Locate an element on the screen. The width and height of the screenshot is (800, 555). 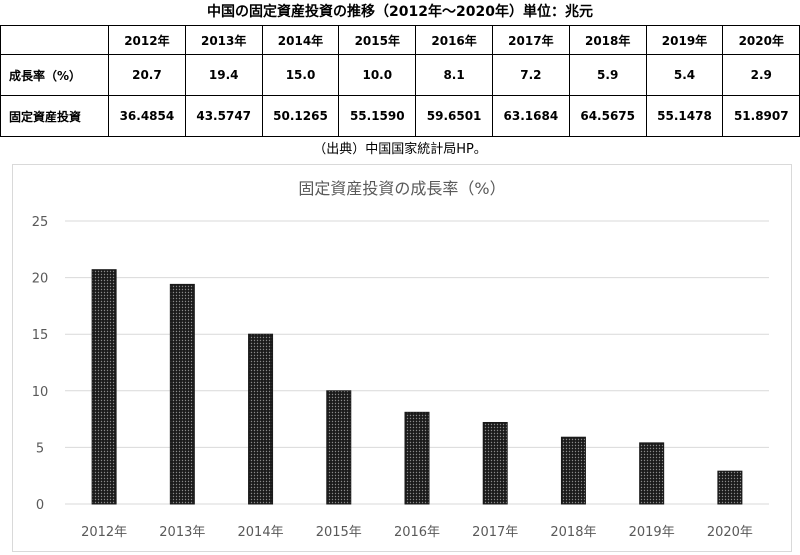
table-cell: 7.2 is located at coordinates (530, 75).